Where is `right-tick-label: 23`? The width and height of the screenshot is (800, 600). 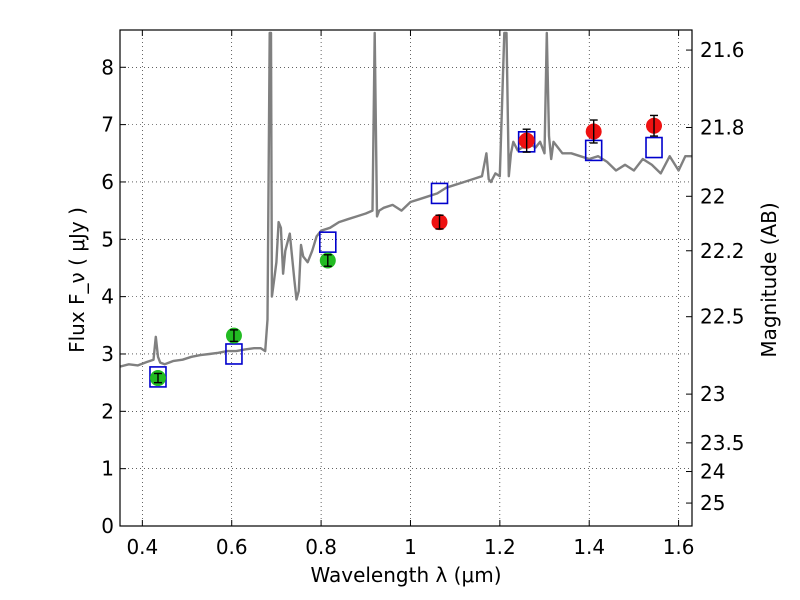
right-tick-label: 23 is located at coordinates (712, 394).